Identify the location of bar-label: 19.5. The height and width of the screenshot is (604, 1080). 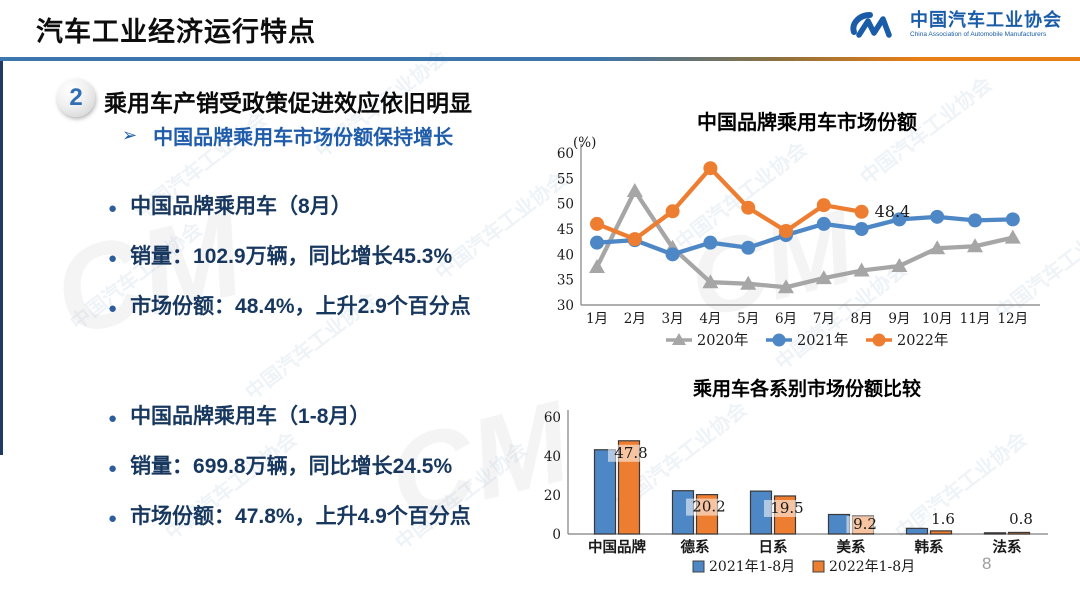
(786, 508).